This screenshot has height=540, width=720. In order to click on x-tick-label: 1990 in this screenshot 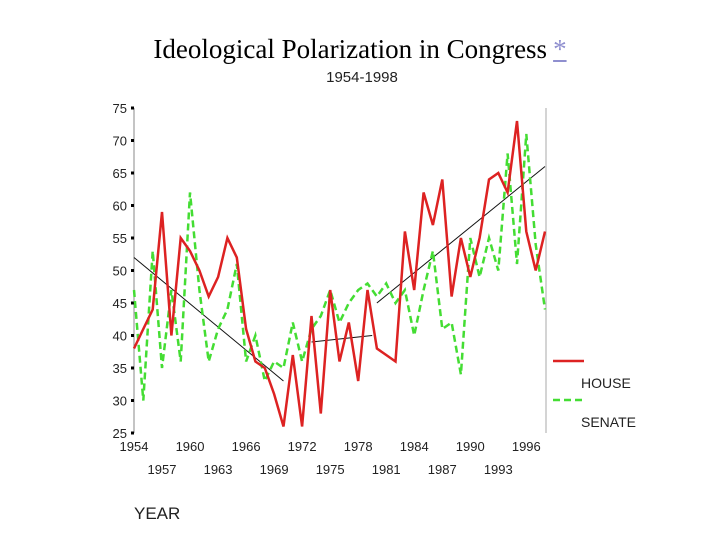, I will do `click(470, 446)`.